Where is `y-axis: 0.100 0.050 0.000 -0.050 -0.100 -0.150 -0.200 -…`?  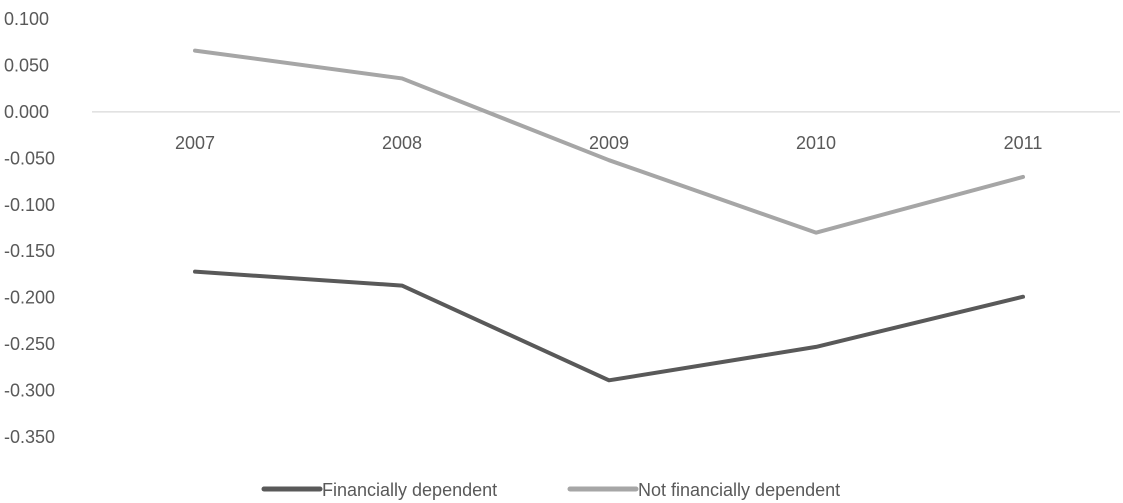 y-axis: 0.100 0.050 0.000 -0.050 -0.100 -0.150 -0.200 -… is located at coordinates (29, 228).